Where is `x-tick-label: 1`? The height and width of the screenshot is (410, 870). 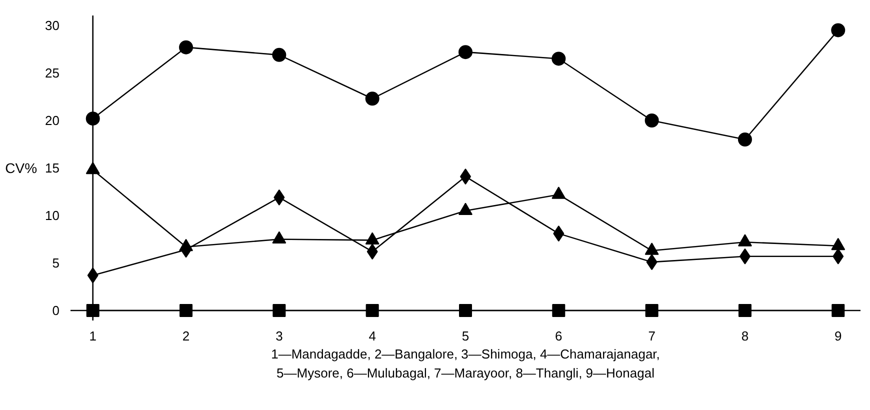
x-tick-label: 1 is located at coordinates (92, 336).